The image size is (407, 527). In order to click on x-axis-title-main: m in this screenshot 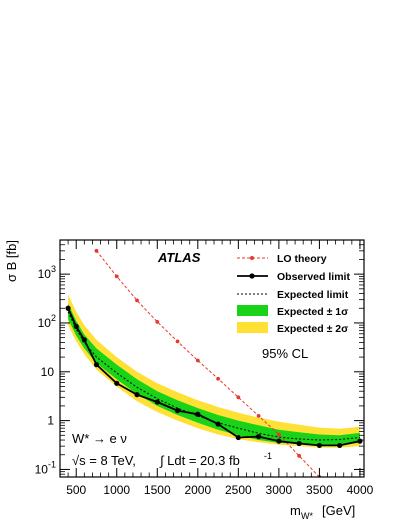, I will do `click(295, 510)`.